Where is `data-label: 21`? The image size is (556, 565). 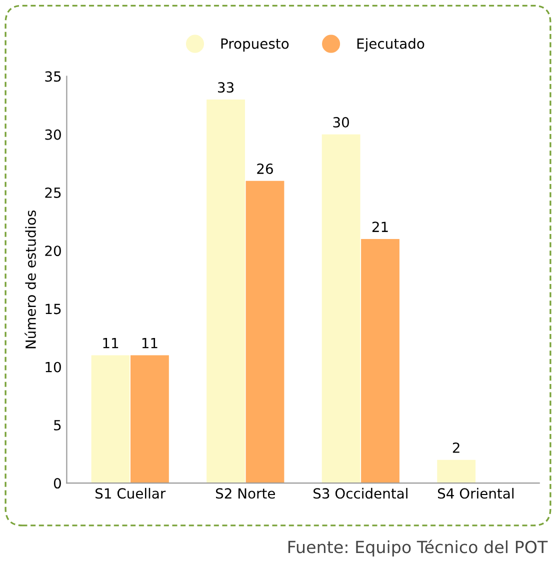
data-label: 21 is located at coordinates (380, 227).